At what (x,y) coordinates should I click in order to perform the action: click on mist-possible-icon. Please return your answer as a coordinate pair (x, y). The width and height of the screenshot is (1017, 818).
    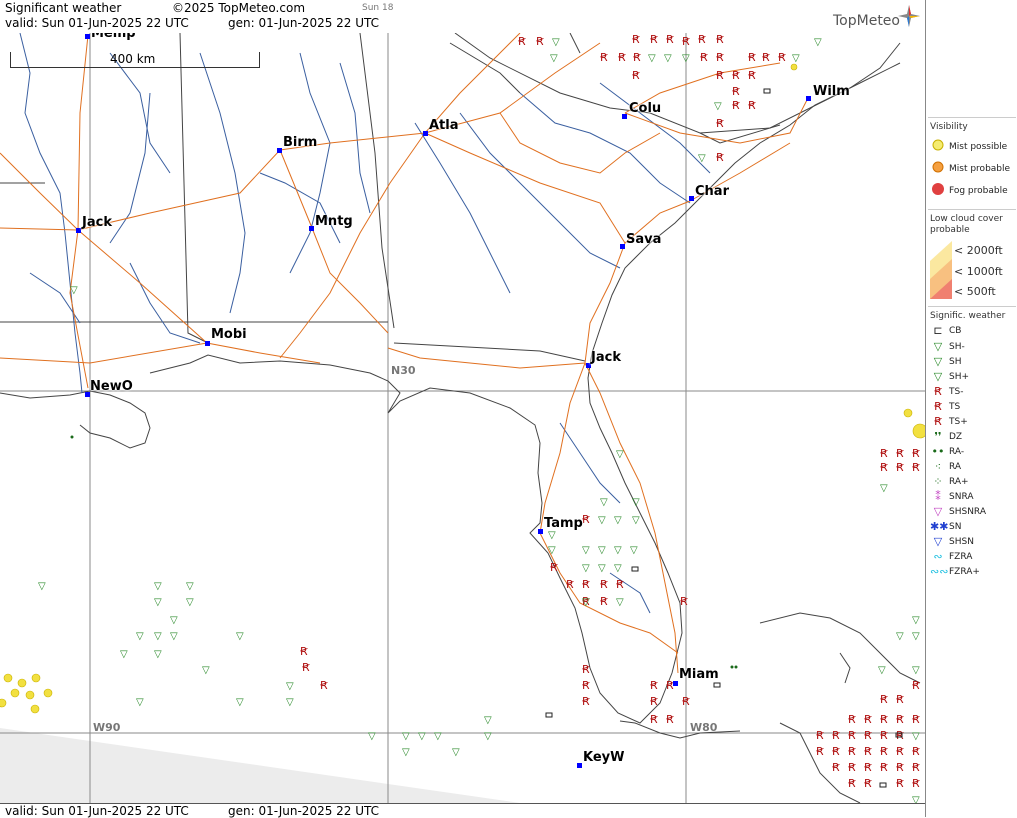
    Looking at the image, I should click on (938, 146).